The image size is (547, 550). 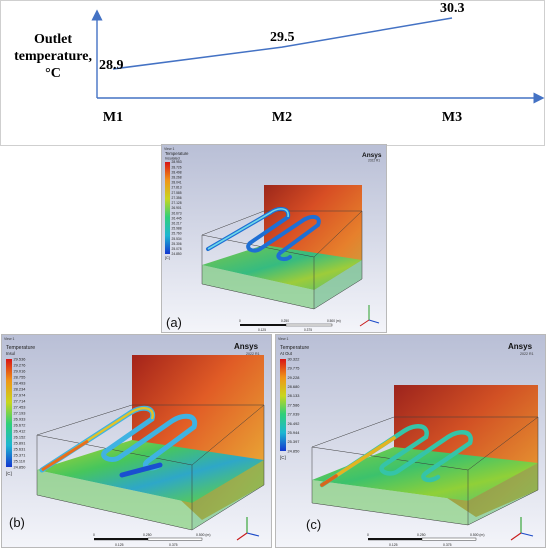 What do you see at coordinates (177, 188) in the screenshot?
I see `legend-value: 27.813` at bounding box center [177, 188].